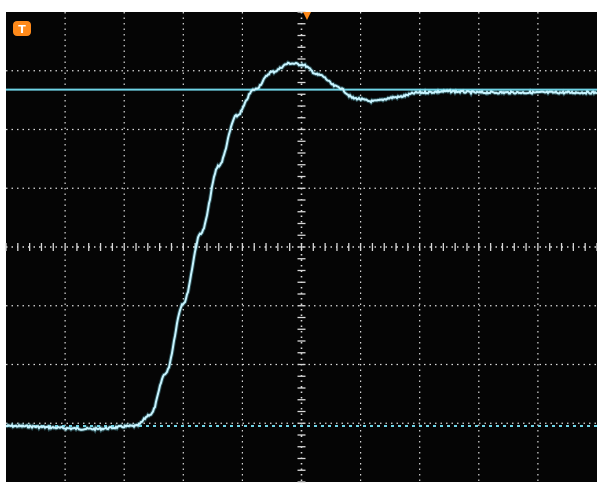 This screenshot has height=486, width=597. I want to click on trigger-icon: T, so click(22, 28).